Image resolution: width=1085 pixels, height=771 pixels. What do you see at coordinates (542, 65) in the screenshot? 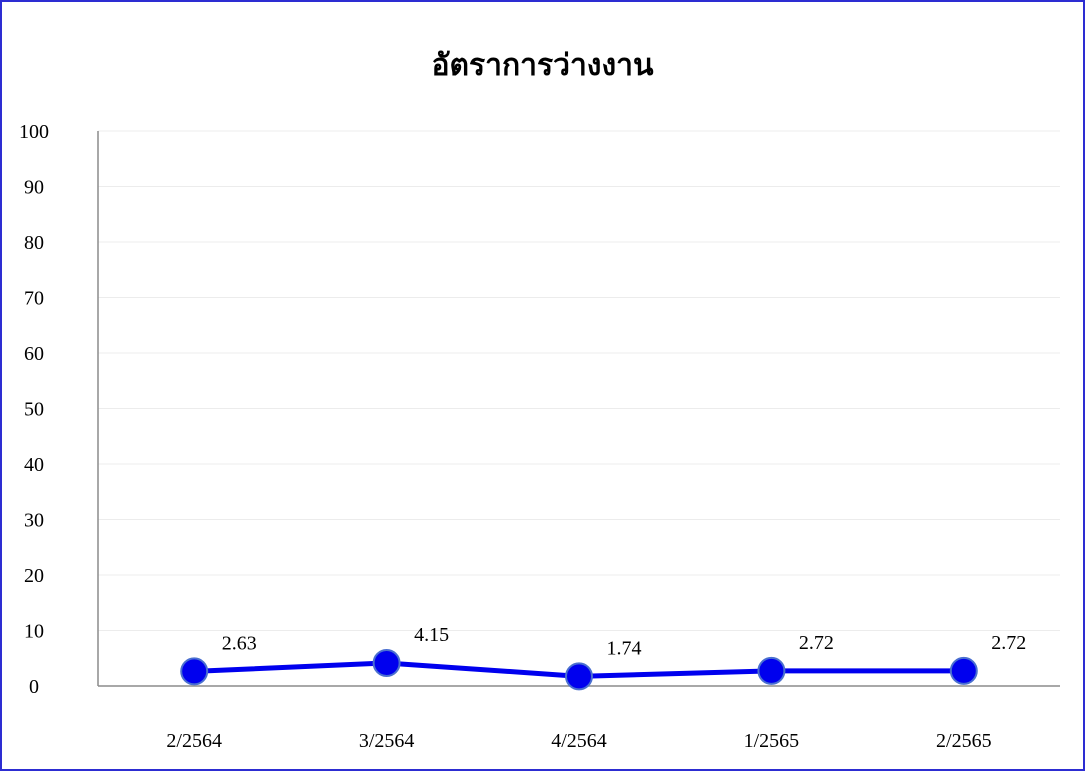
I see `chart-title: อัตราการว่างงาน` at bounding box center [542, 65].